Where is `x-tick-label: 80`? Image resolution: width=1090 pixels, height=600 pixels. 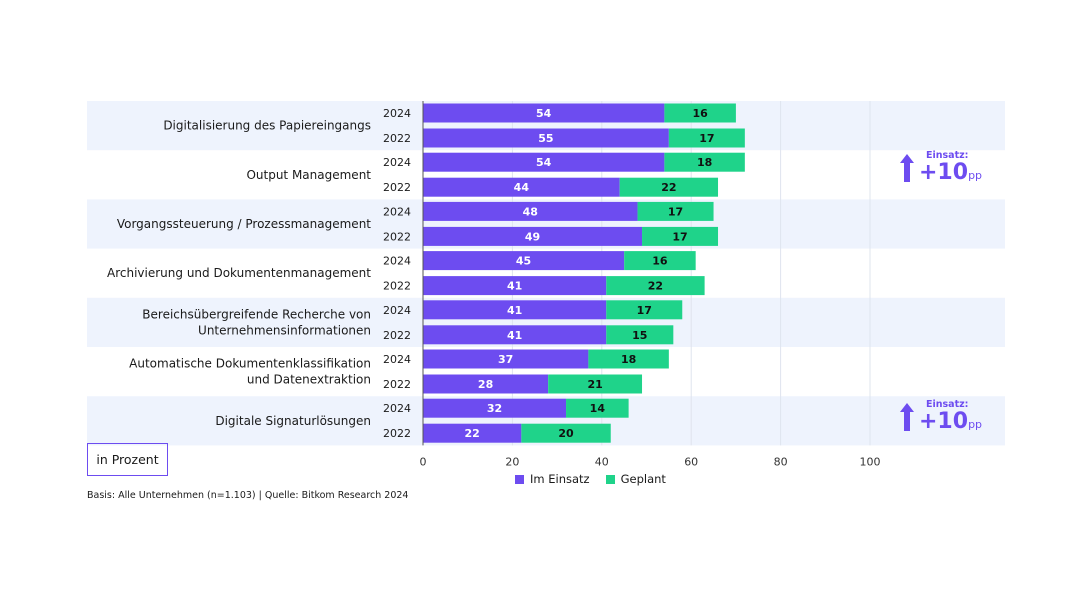 x-tick-label: 80 is located at coordinates (781, 461).